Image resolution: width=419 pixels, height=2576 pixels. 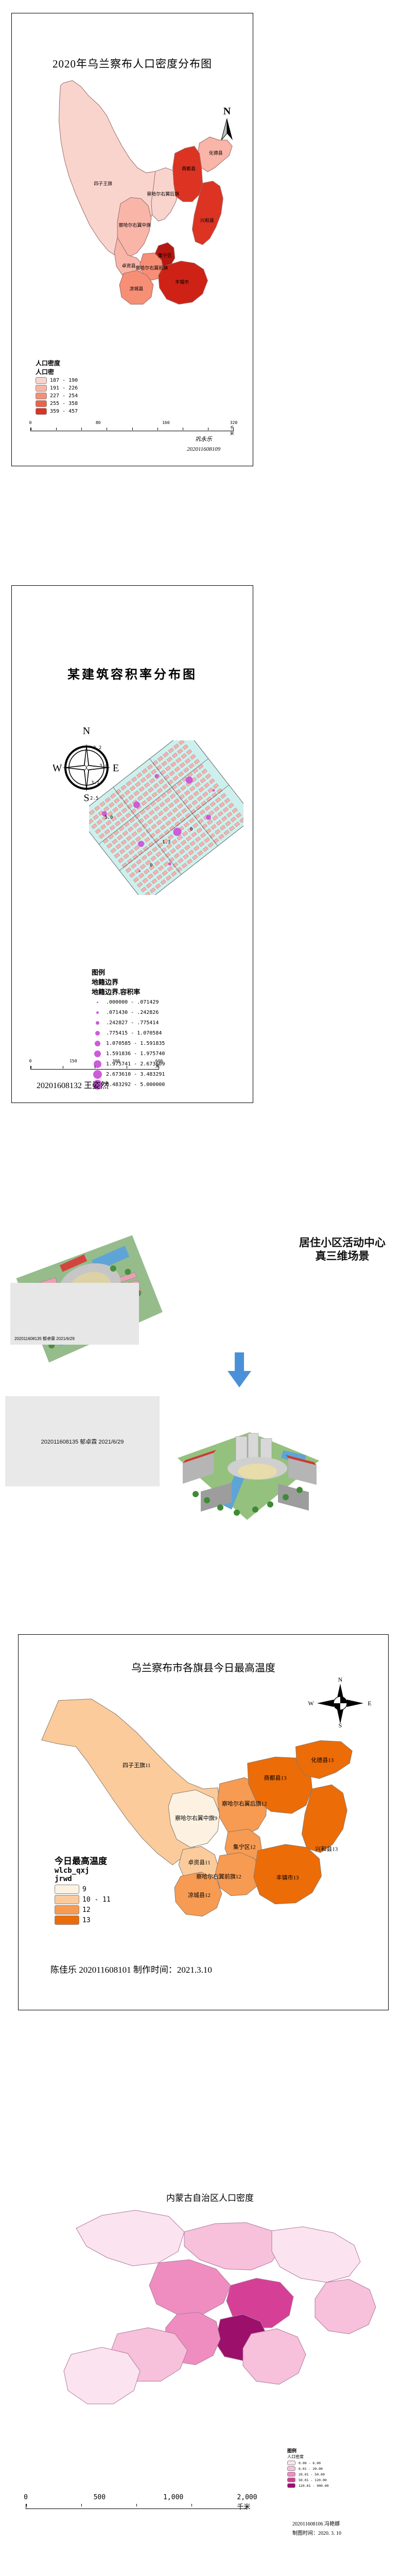 I want to click on legend-row: 1.070585 - 1.591835, so click(x=128, y=1043).